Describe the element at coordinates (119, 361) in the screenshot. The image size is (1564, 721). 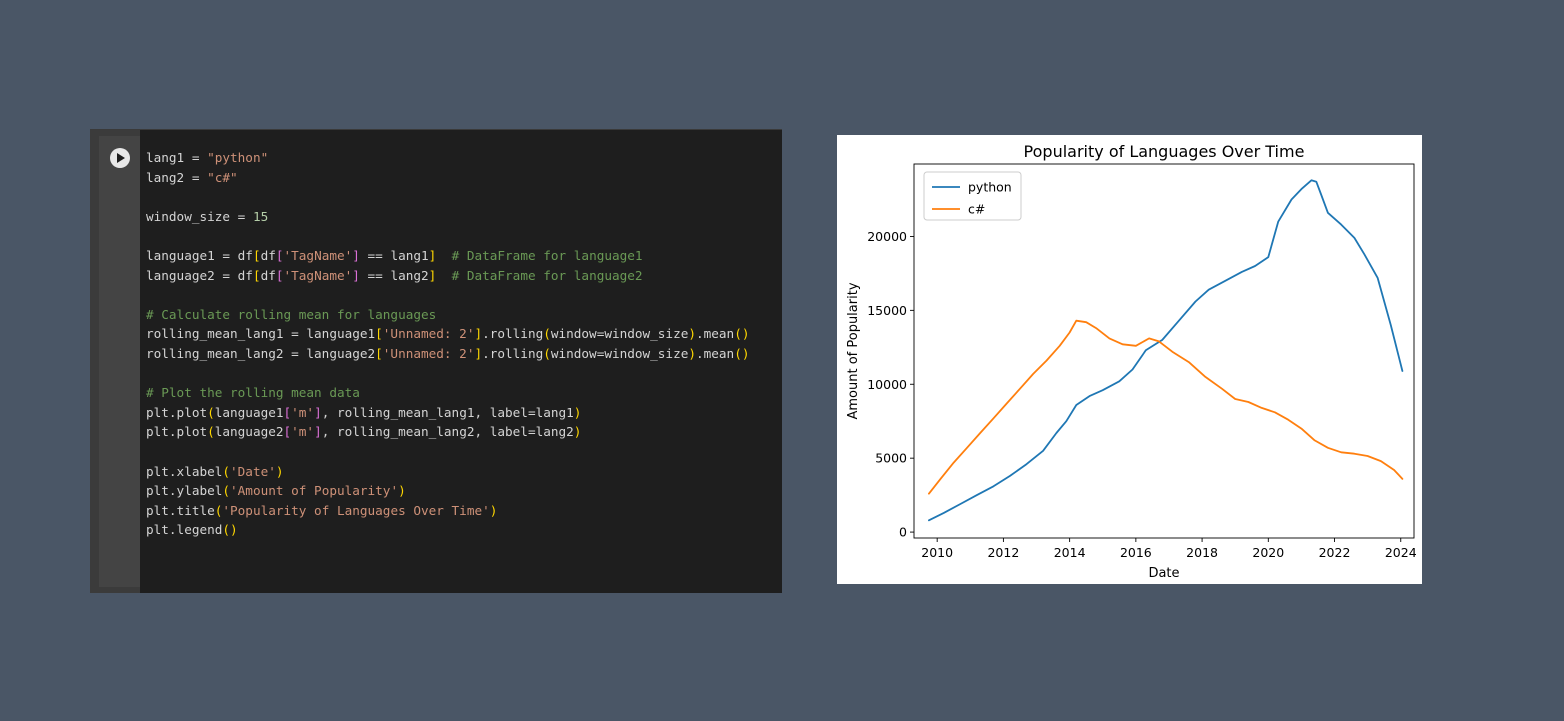
I see `cell-gutter-inner` at that location.